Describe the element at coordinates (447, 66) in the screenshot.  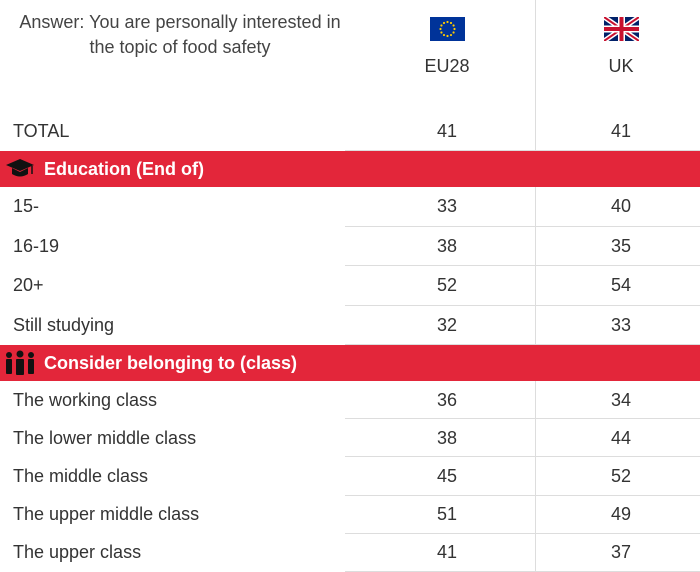
I see `column-header: EU28` at that location.